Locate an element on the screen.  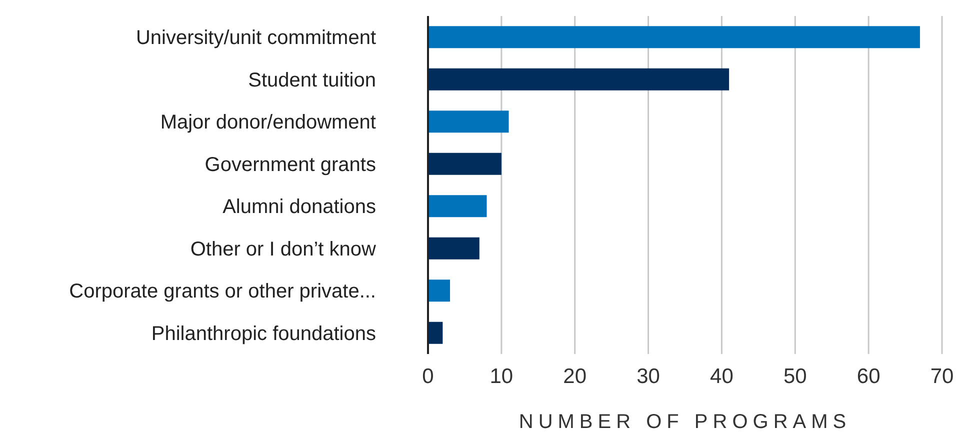
x-tick-label: 30 is located at coordinates (648, 376).